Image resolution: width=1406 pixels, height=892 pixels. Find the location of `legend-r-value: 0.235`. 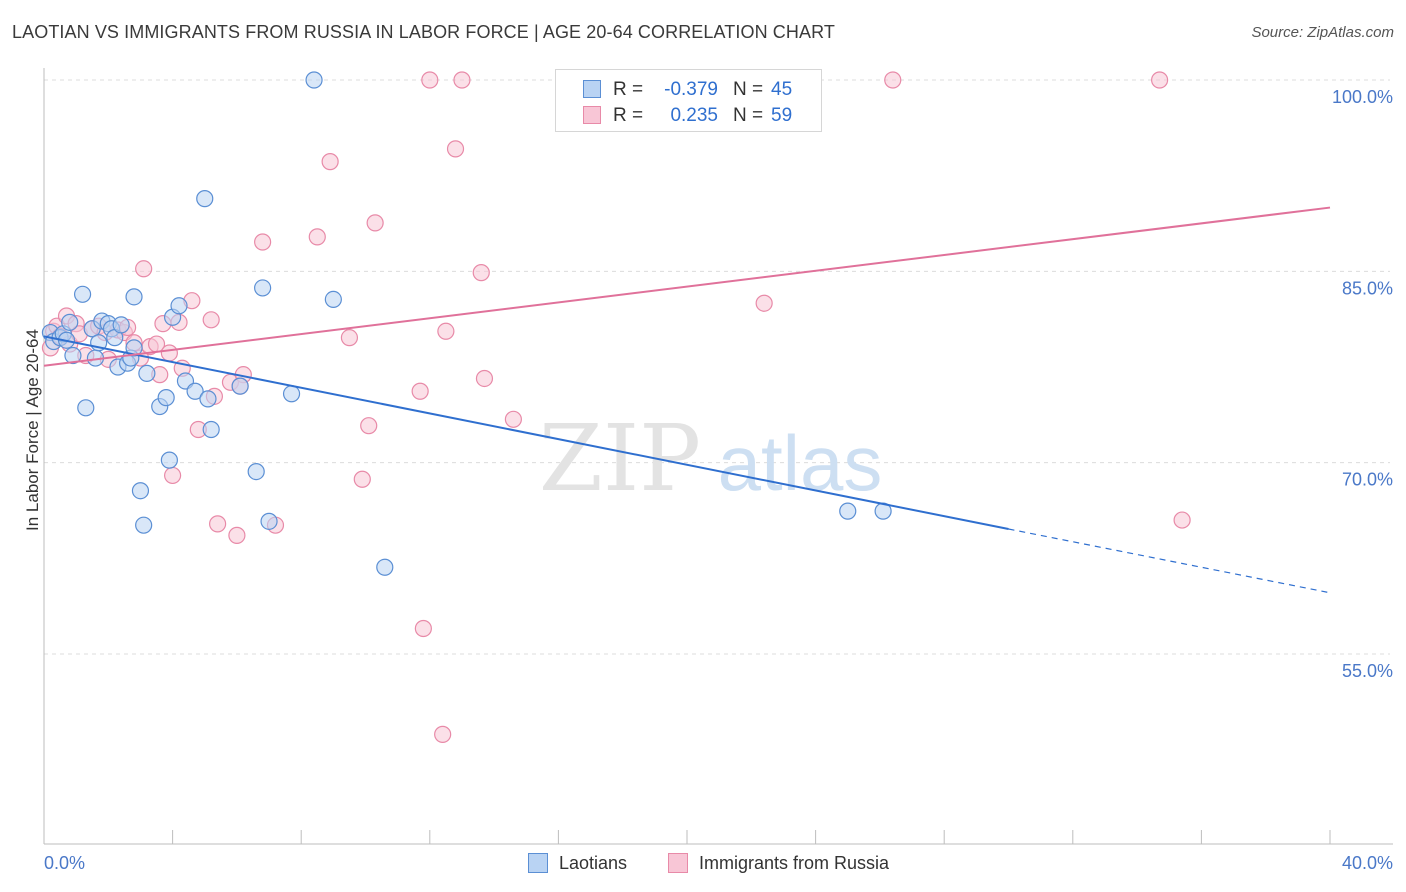

legend-r-value: 0.235 is located at coordinates (694, 115).